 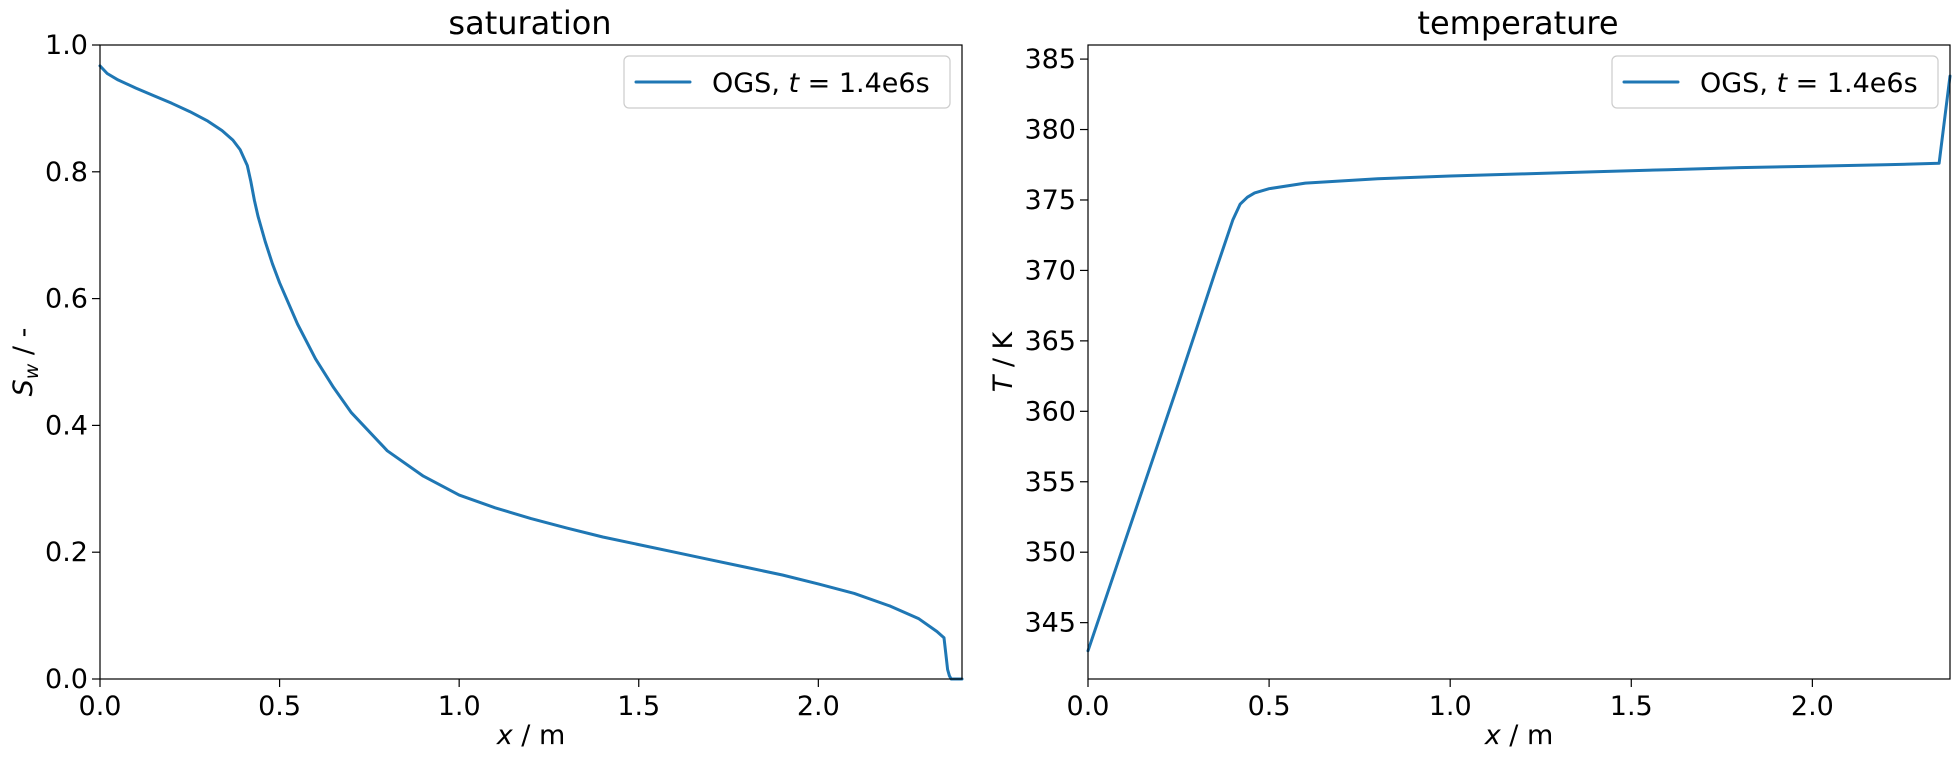 What do you see at coordinates (32, 371) in the screenshot?
I see `saturation-y-sub: w` at bounding box center [32, 371].